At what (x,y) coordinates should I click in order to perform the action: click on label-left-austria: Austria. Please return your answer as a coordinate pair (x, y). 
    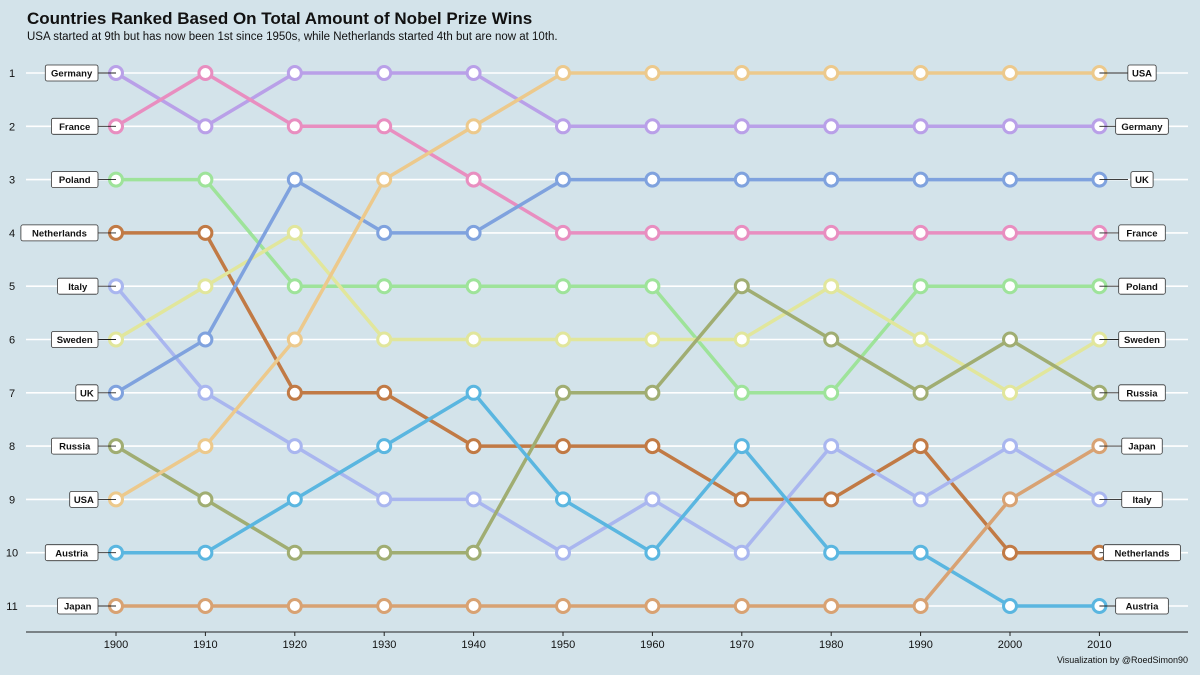
    Looking at the image, I should click on (71, 553).